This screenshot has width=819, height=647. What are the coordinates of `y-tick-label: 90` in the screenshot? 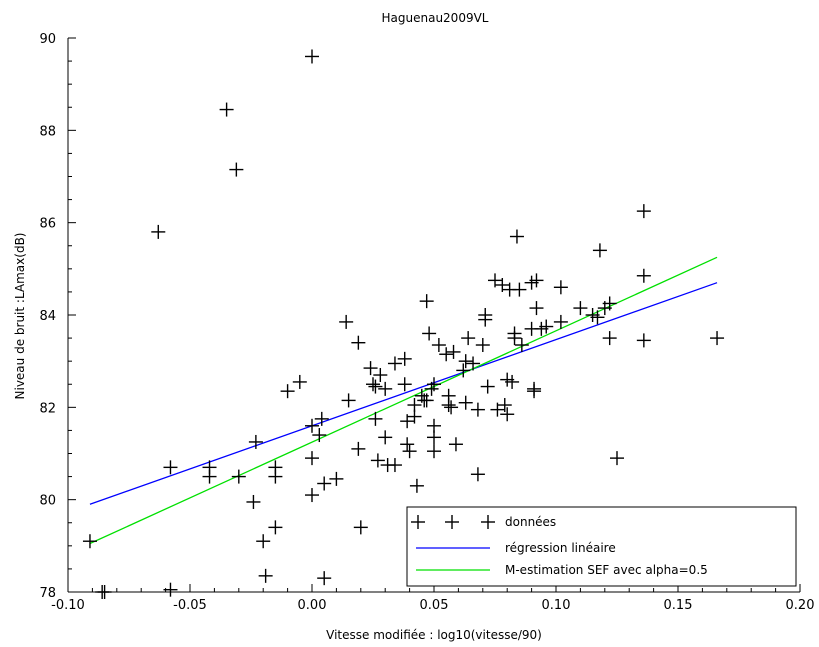 It's located at (47, 39).